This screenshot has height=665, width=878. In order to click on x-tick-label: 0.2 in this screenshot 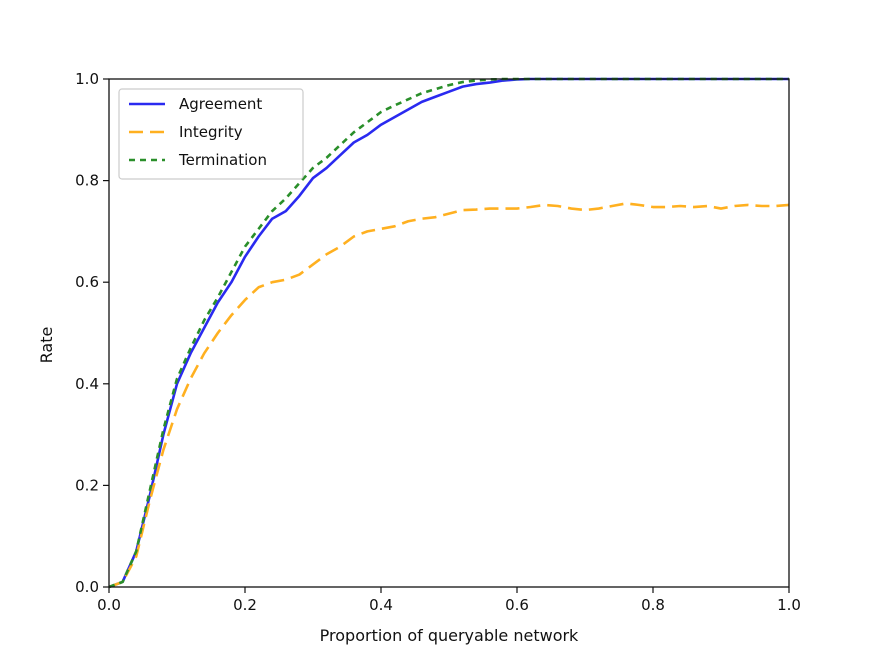, I will do `click(245, 605)`.